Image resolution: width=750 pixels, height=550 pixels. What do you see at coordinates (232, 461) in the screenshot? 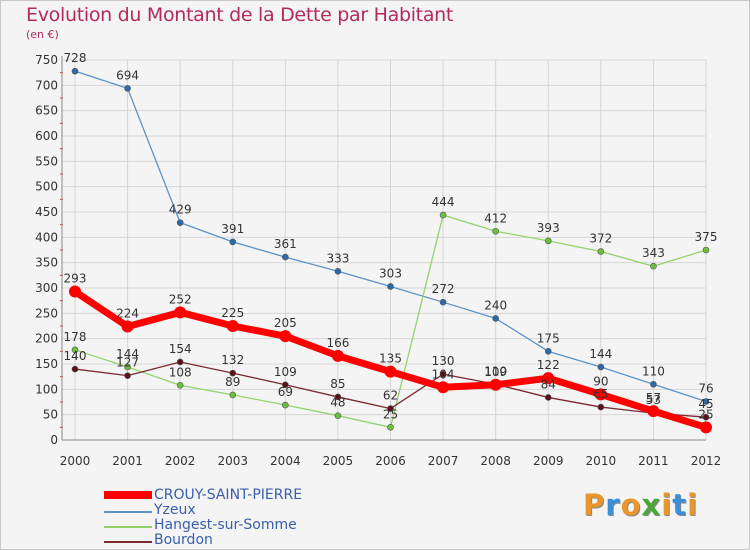
I see `x-tick-label: 2003` at bounding box center [232, 461].